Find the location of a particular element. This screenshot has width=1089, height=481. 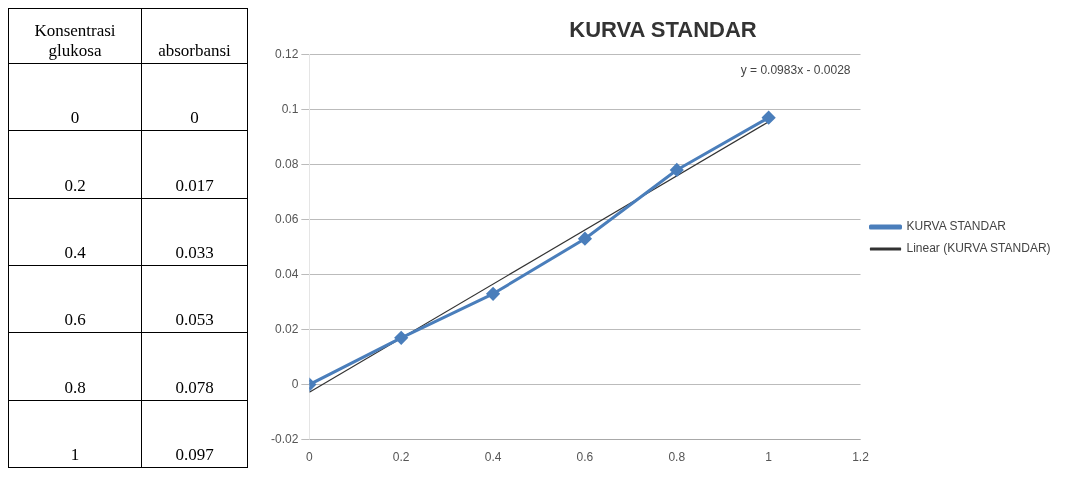

text: absorbansi is located at coordinates (194, 36).